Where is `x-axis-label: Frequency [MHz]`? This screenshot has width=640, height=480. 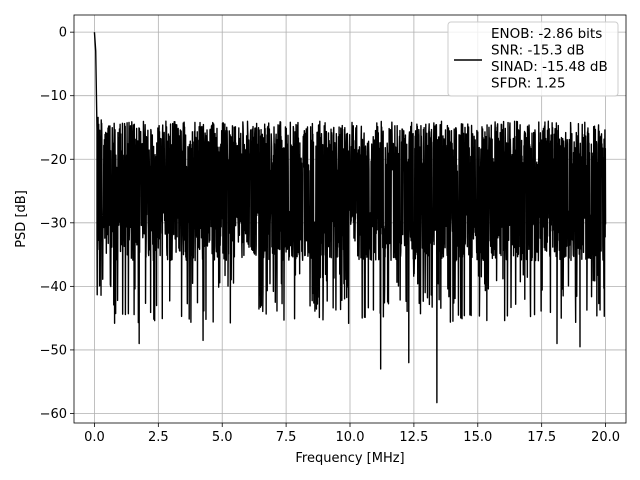
x-axis-label: Frequency [MHz] is located at coordinates (349, 458).